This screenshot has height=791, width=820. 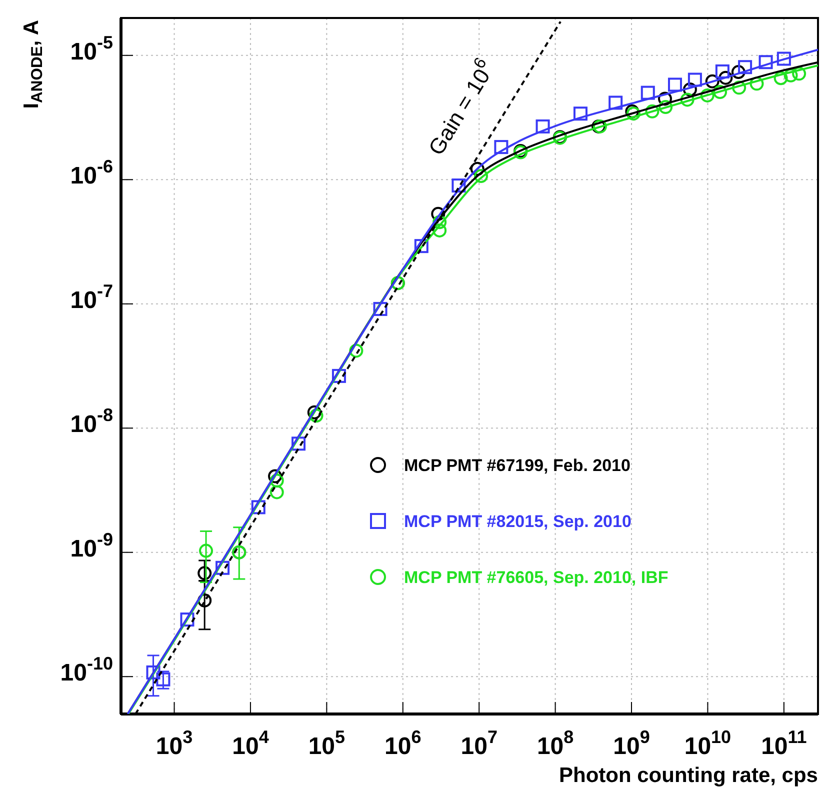 What do you see at coordinates (518, 521) in the screenshot?
I see `legend-label: MCP PMT #82015, Sep. 2010` at bounding box center [518, 521].